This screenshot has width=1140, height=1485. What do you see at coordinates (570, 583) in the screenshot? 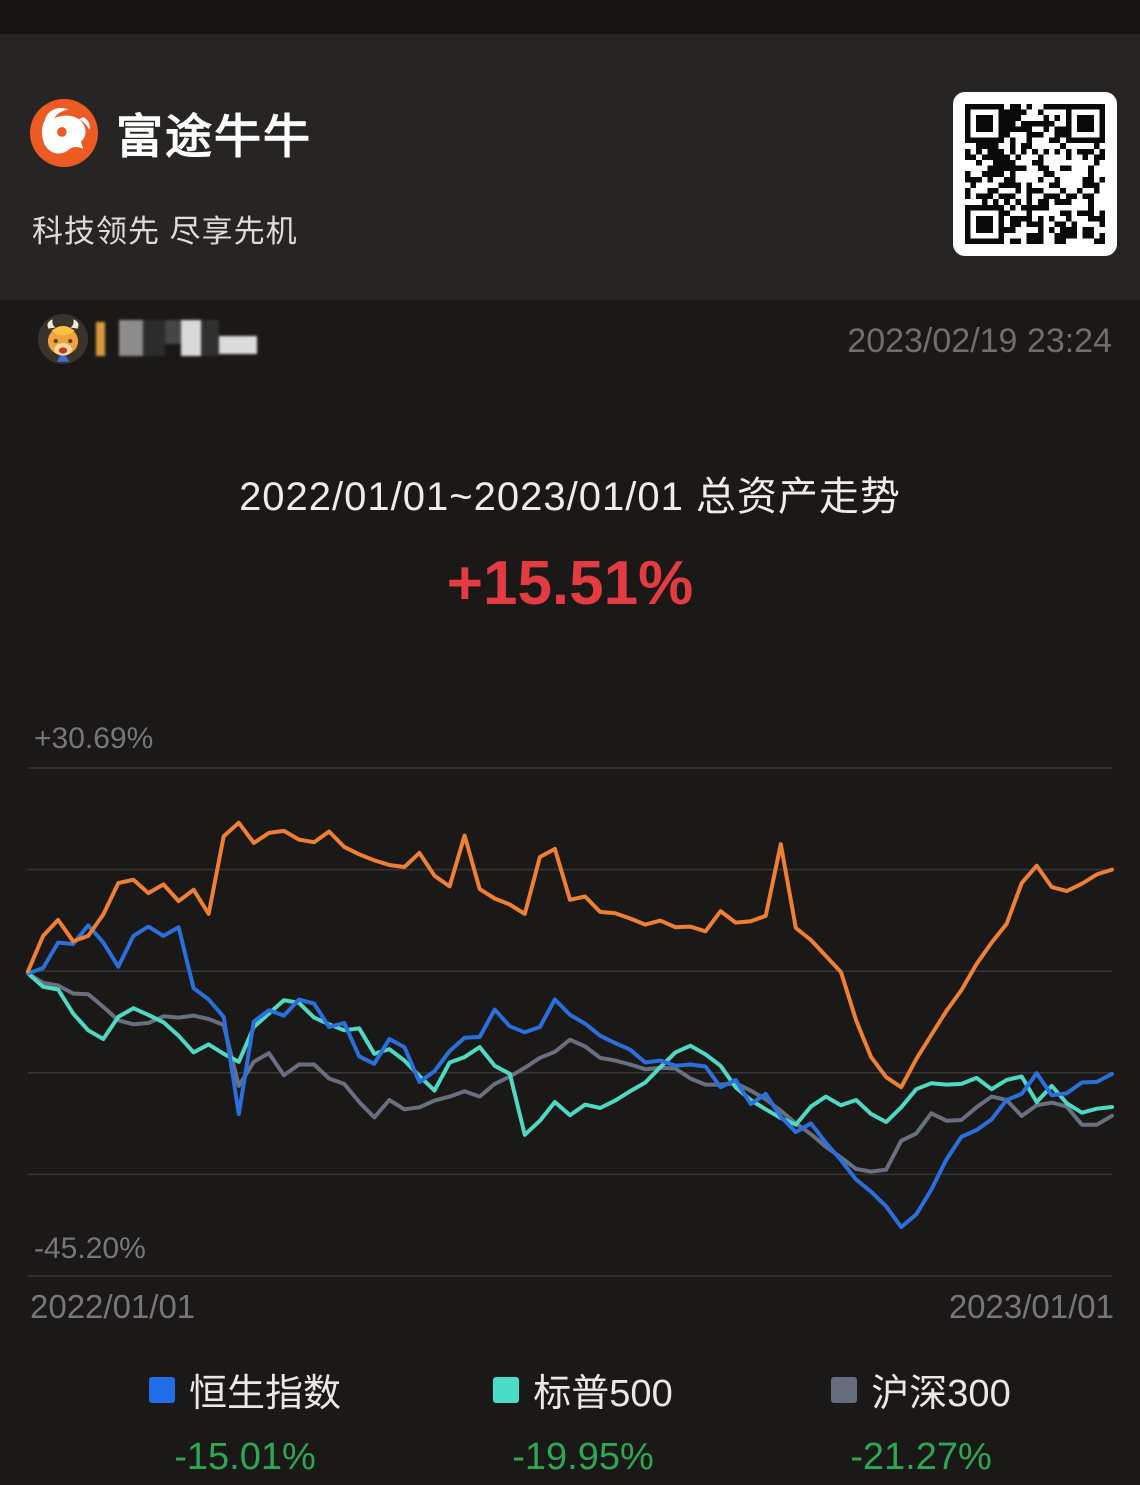
I see `total-return-value: +15.51%` at bounding box center [570, 583].